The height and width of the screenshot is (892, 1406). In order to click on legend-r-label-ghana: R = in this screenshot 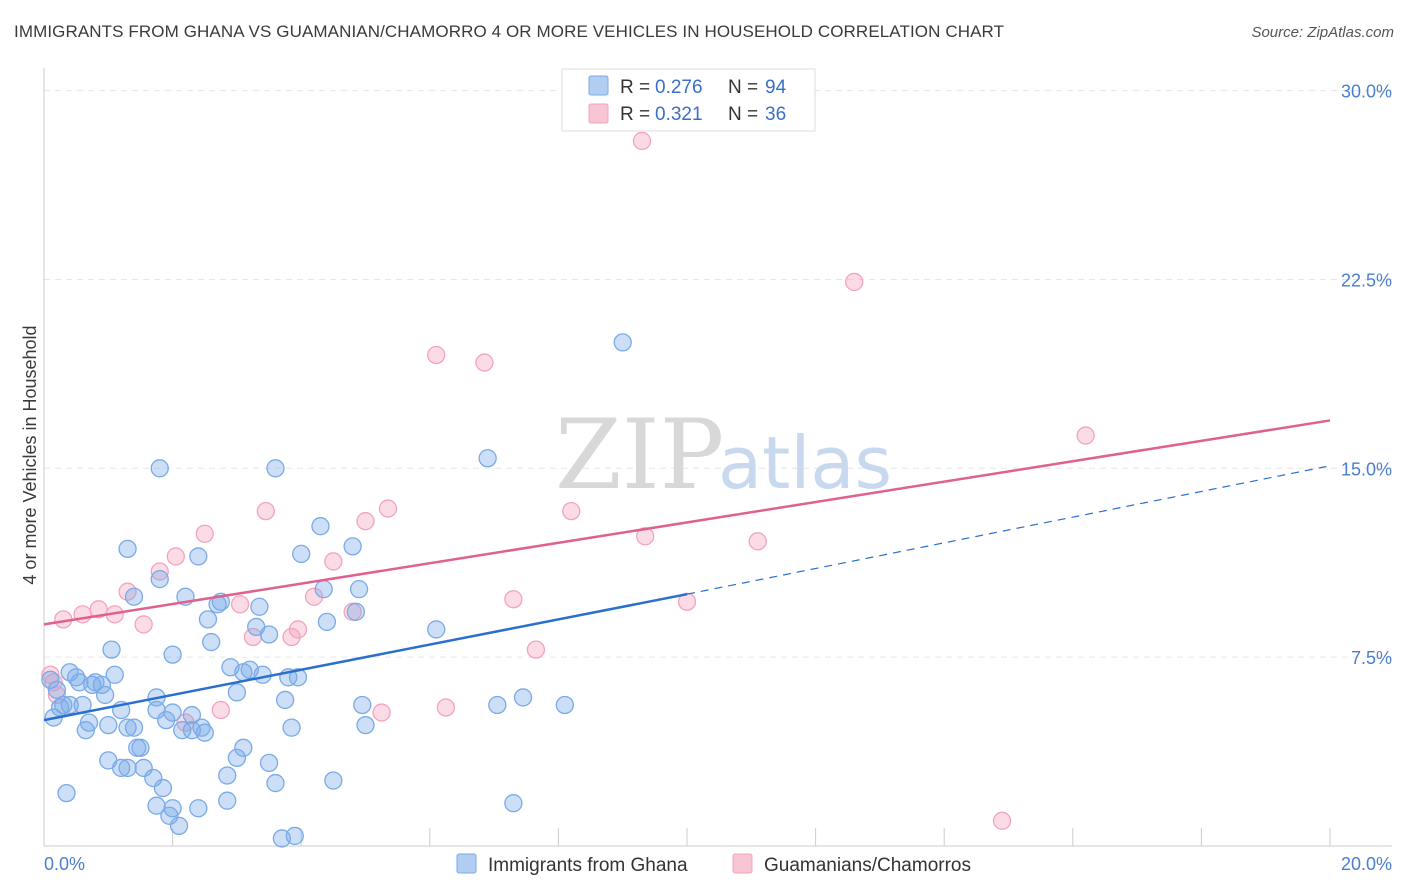, I will do `click(635, 87)`.